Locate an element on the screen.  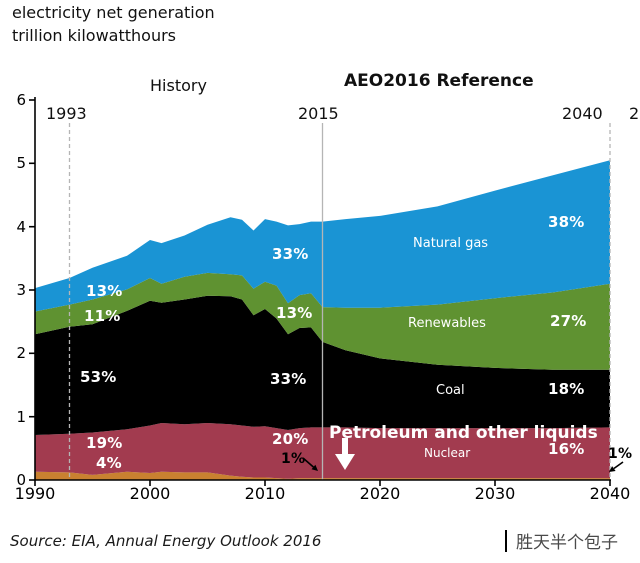
area-petroleum is located at coordinates (322, 475).